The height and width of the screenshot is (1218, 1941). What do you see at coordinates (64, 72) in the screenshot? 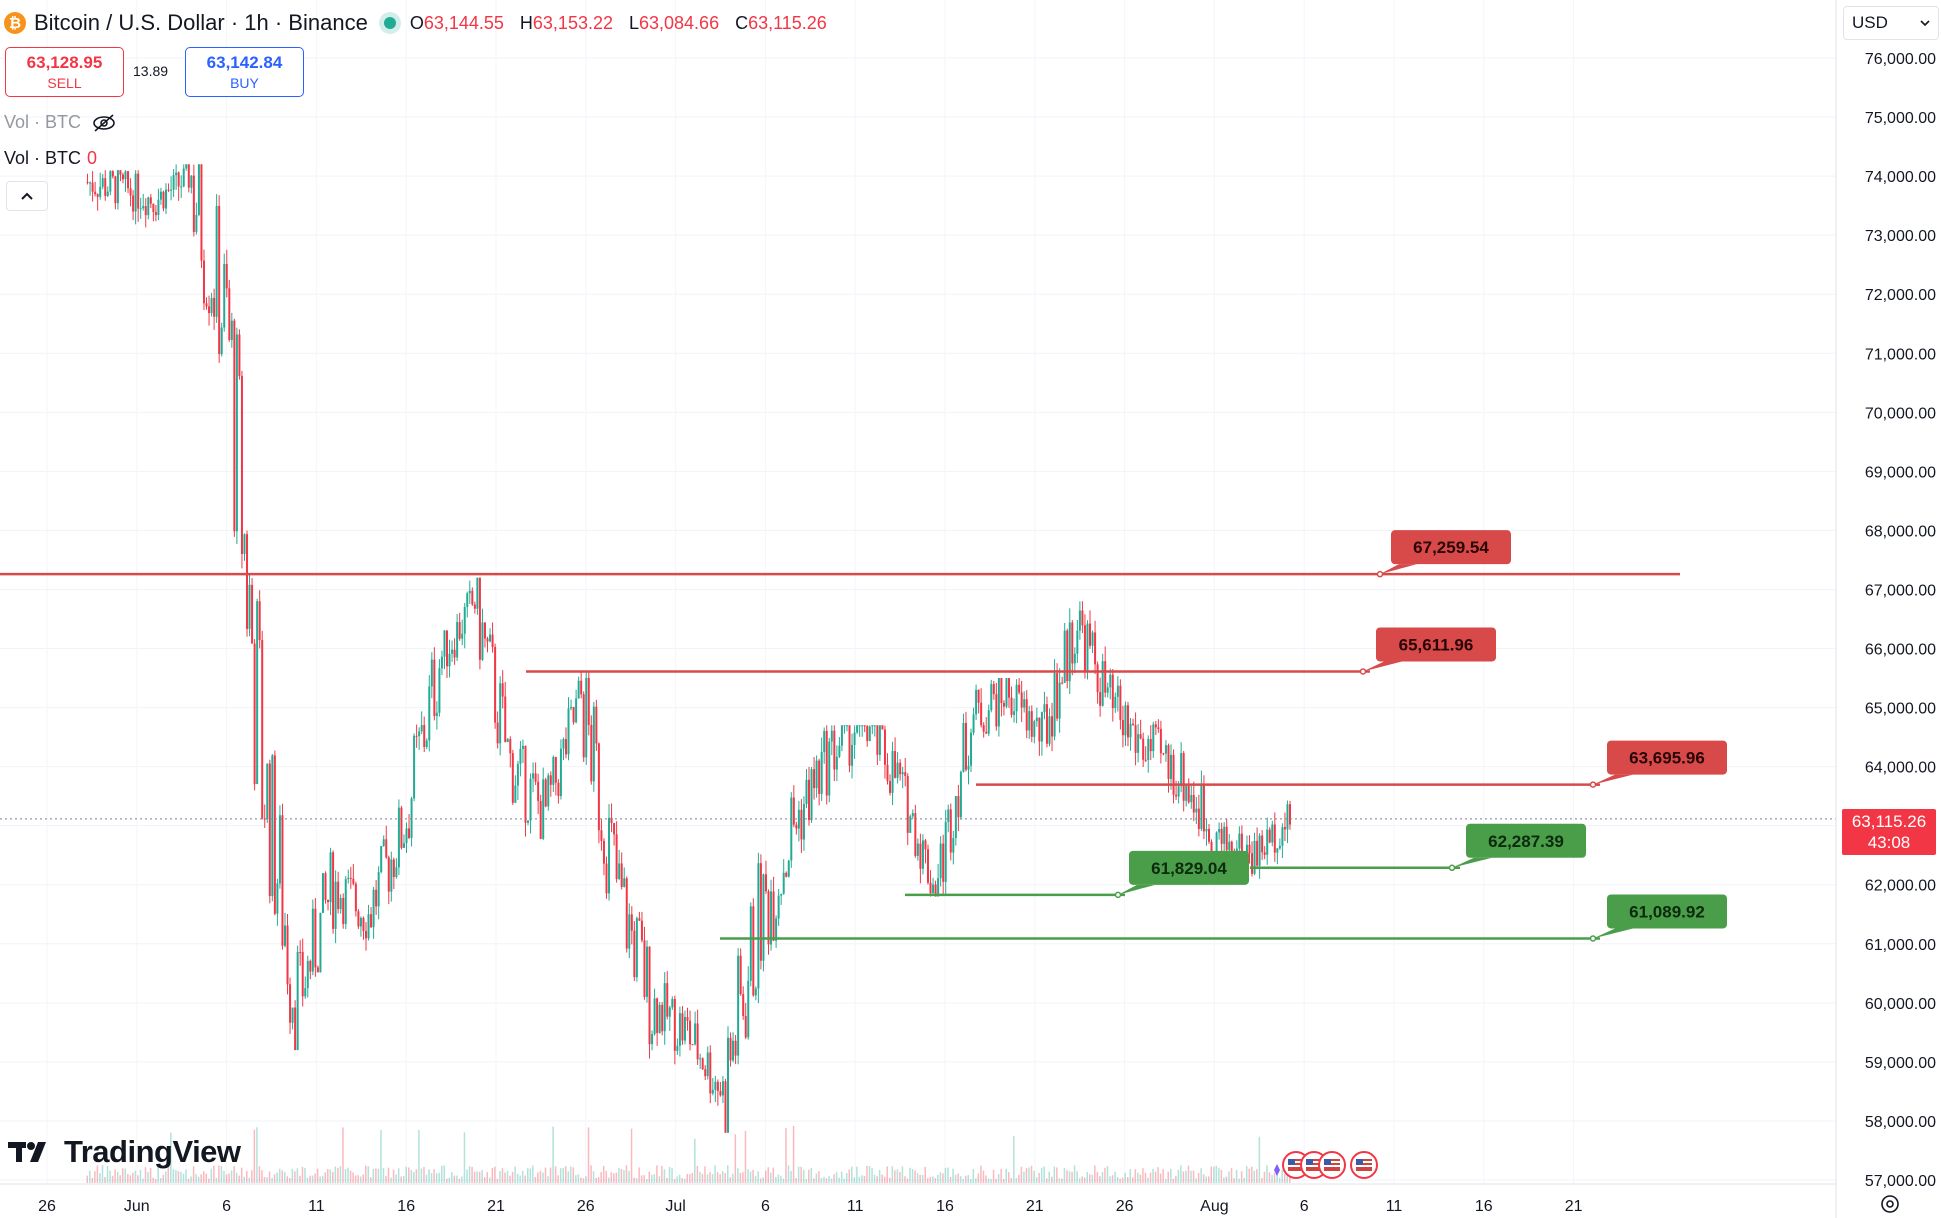
I see `sell-button: 63,128.95 SELL` at bounding box center [64, 72].